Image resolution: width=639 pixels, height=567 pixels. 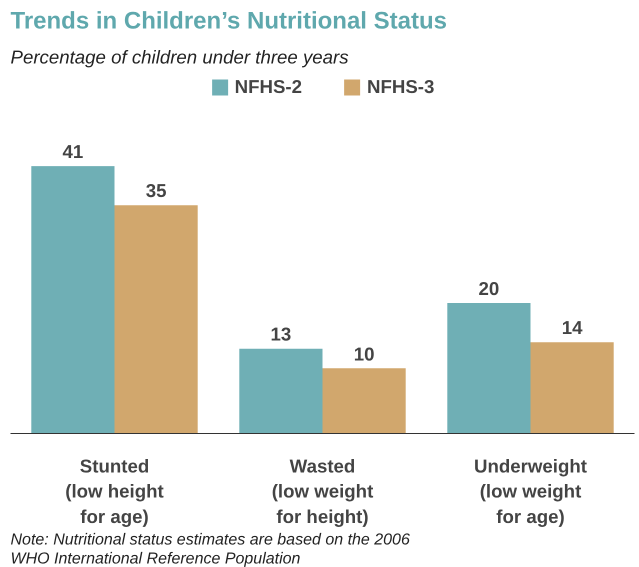 I want to click on text: Note: Nutritional status estimates are based on the 2006 WHO International Reference Population, so click(x=210, y=549).